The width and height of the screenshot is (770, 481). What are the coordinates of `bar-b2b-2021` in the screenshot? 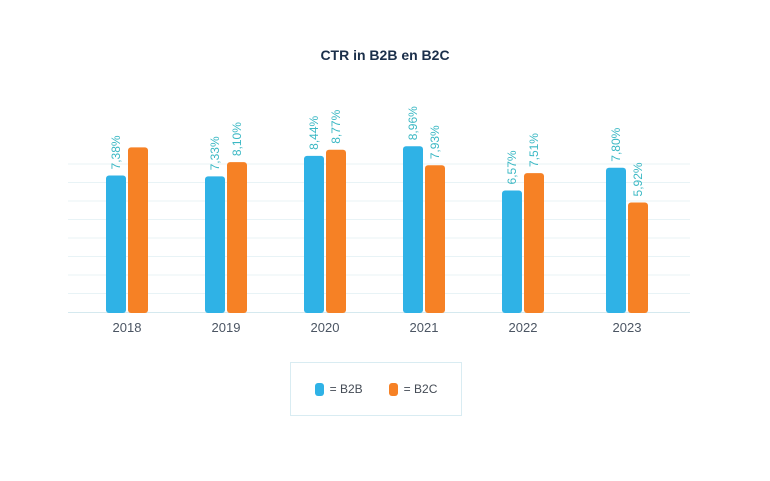 It's located at (413, 229).